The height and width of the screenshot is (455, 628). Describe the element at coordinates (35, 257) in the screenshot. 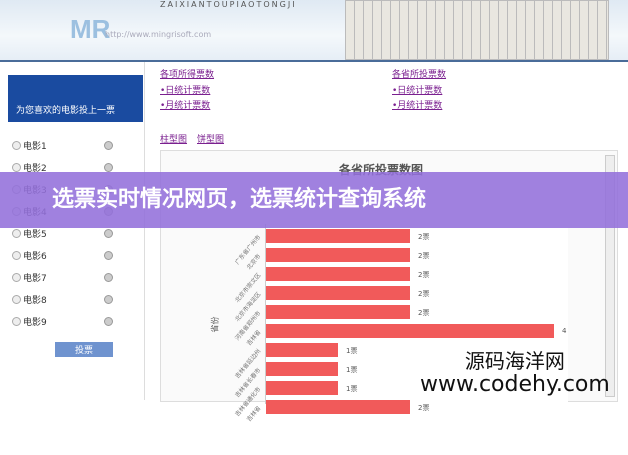

I see `movie-label: 电影6` at that location.